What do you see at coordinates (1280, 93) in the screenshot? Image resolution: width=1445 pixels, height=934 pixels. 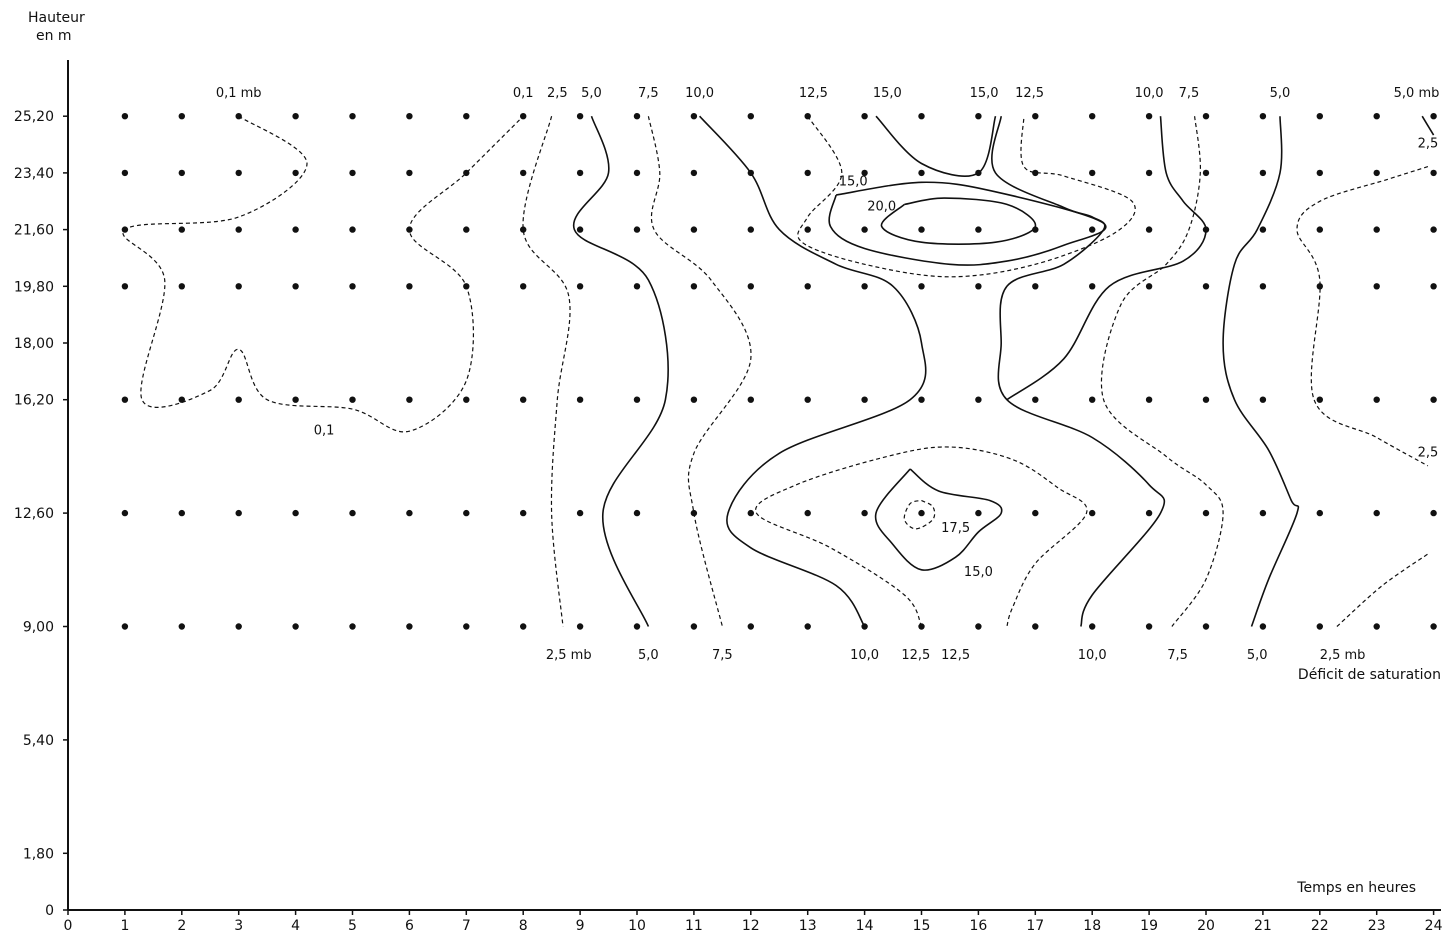 I see `contour-label-top: 5,0` at bounding box center [1280, 93].